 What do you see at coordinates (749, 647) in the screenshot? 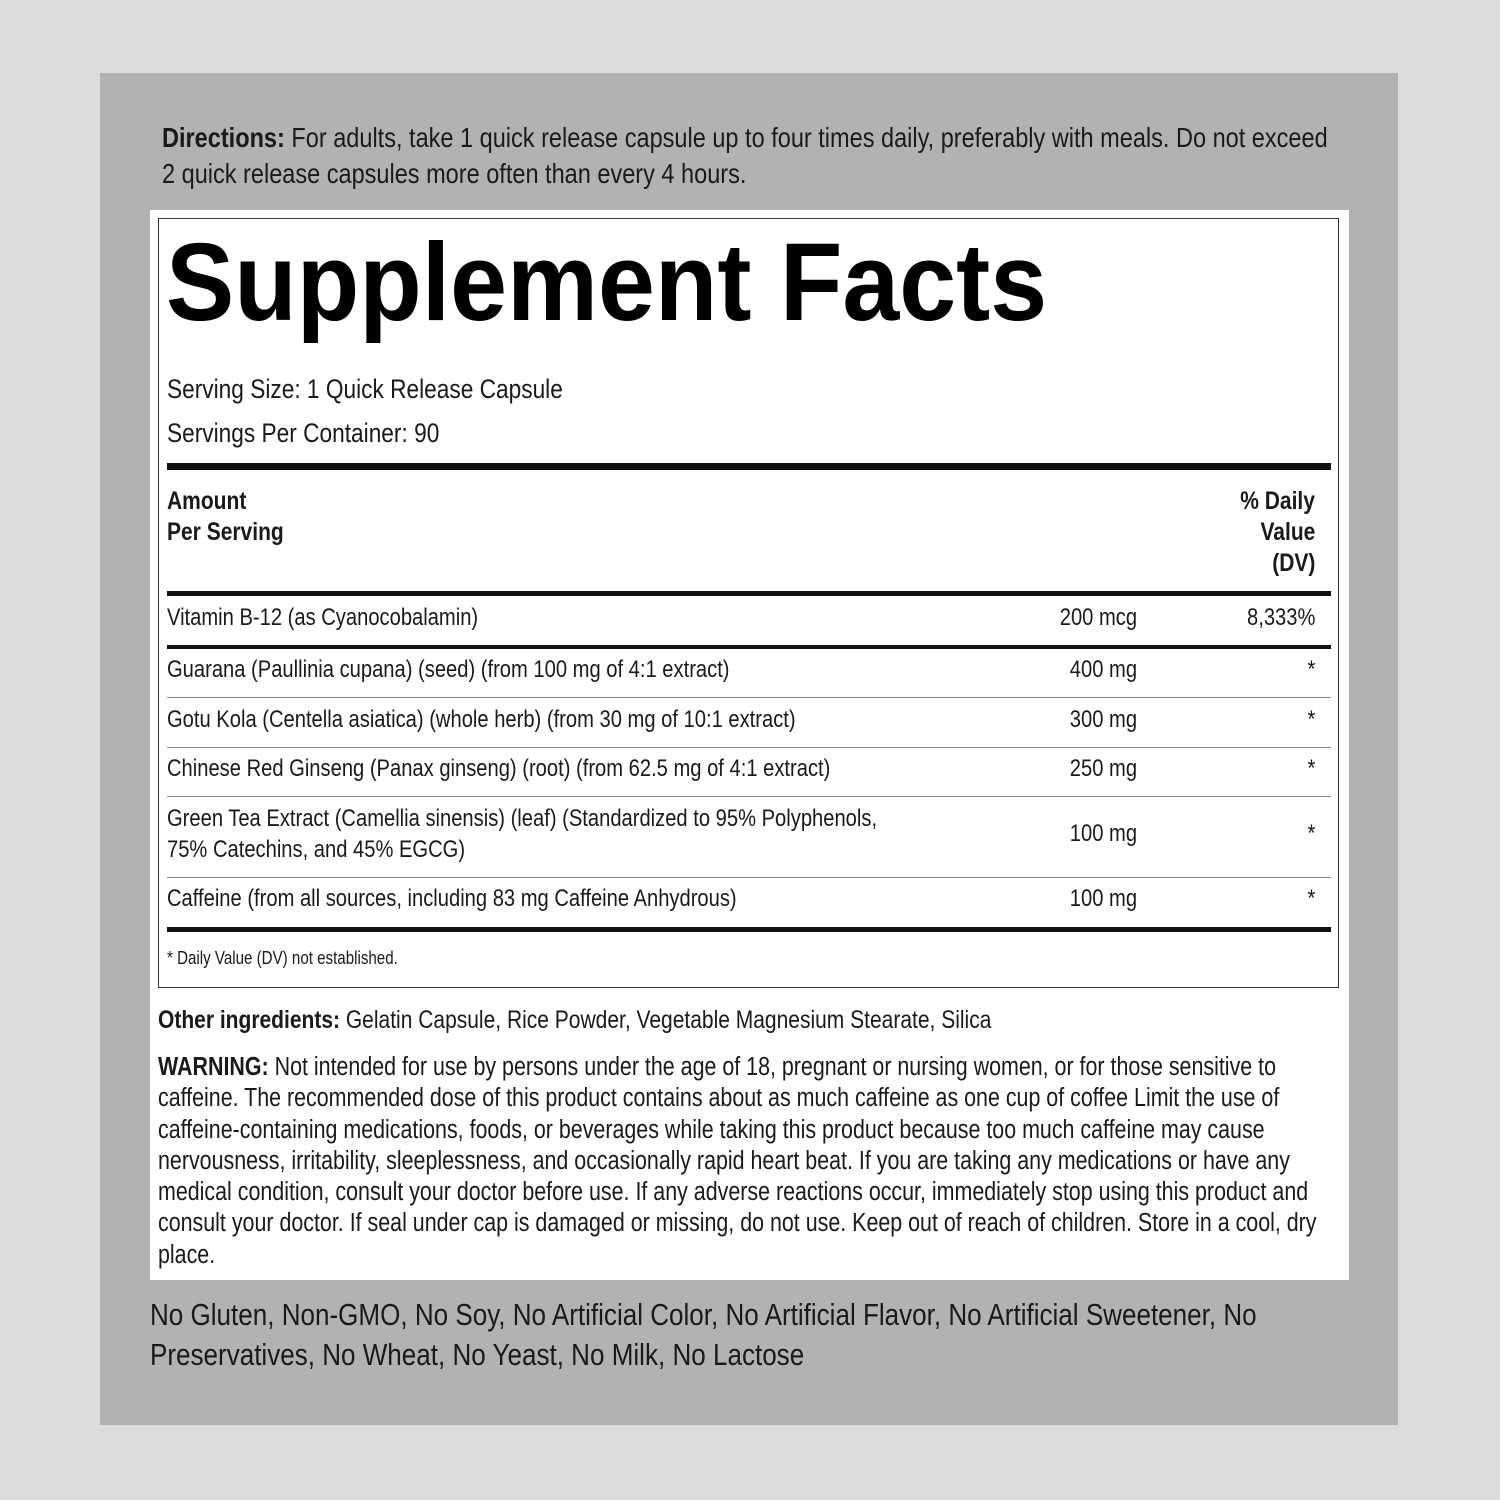
I see `divider-medium` at bounding box center [749, 647].